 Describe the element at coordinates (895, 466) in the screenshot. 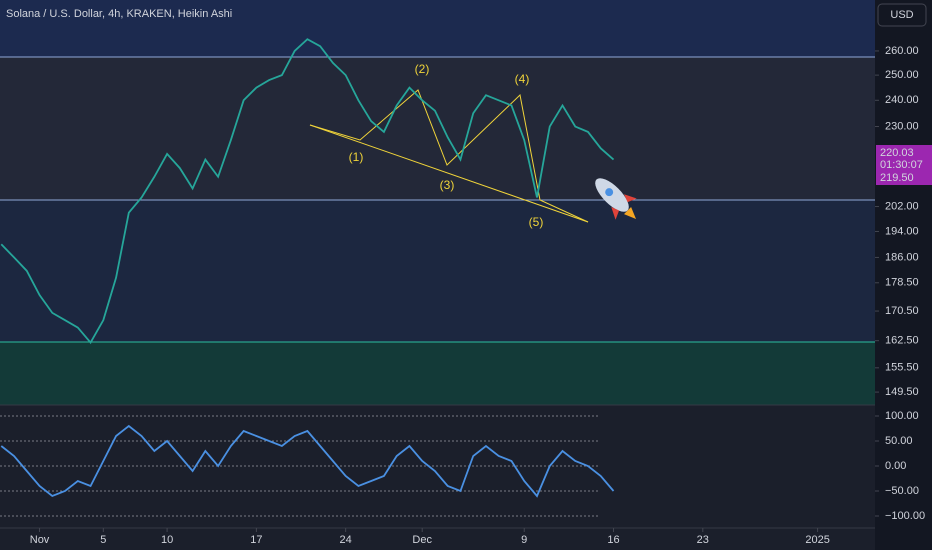

I see `y-tick-label: 0.00` at that location.